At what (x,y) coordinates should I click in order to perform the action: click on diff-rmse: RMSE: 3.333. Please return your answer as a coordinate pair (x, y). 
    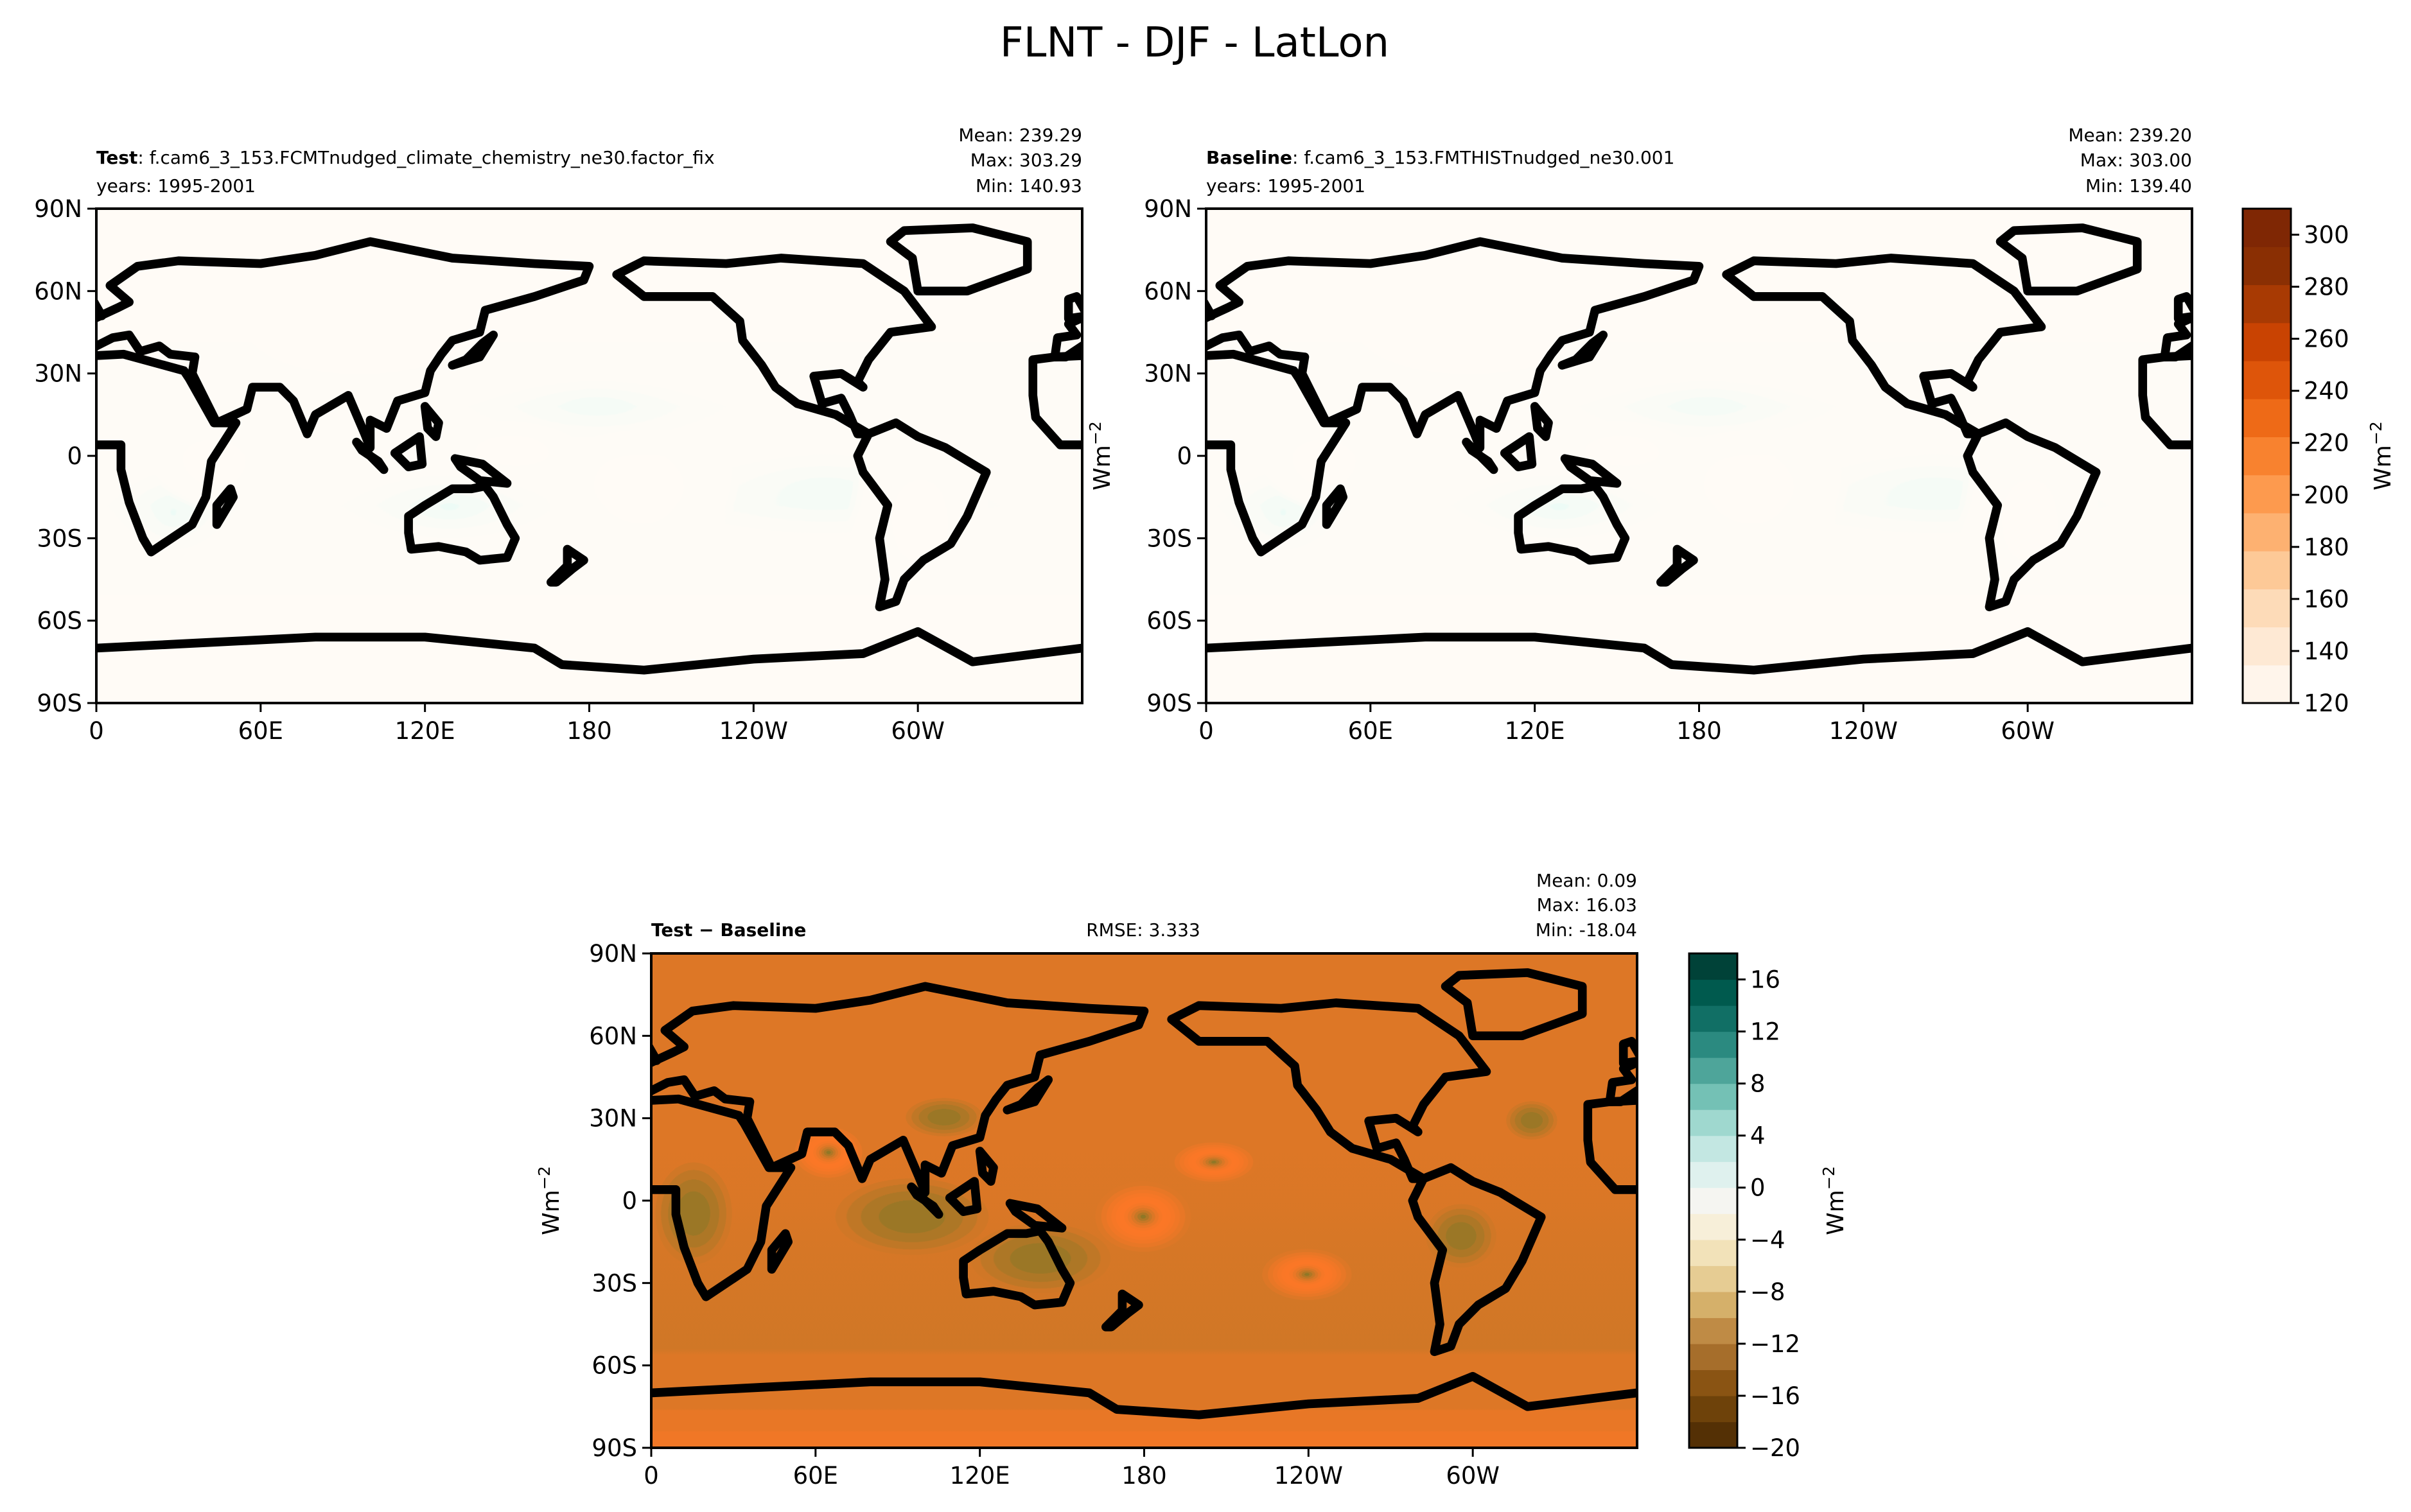
    Looking at the image, I should click on (1143, 930).